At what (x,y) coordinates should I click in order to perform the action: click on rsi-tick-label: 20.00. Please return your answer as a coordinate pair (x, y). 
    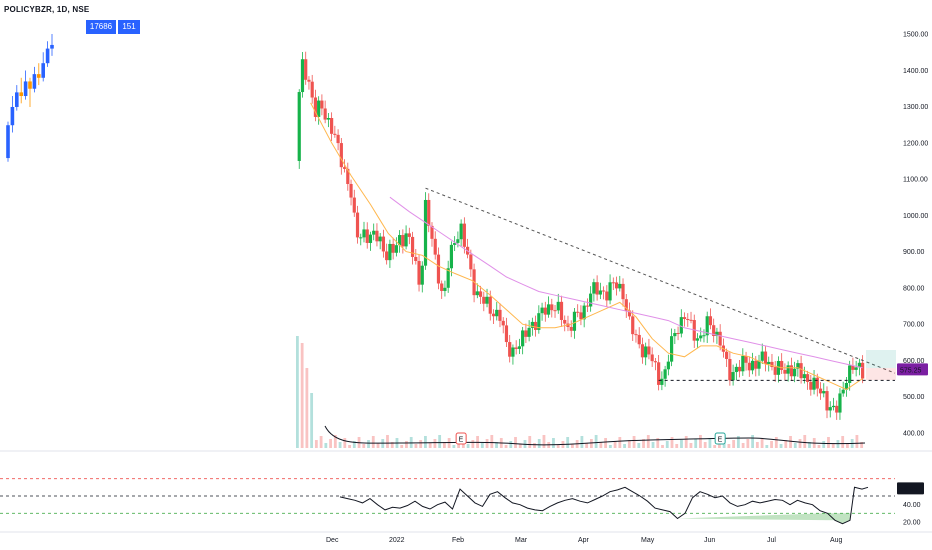
    Looking at the image, I should click on (912, 523).